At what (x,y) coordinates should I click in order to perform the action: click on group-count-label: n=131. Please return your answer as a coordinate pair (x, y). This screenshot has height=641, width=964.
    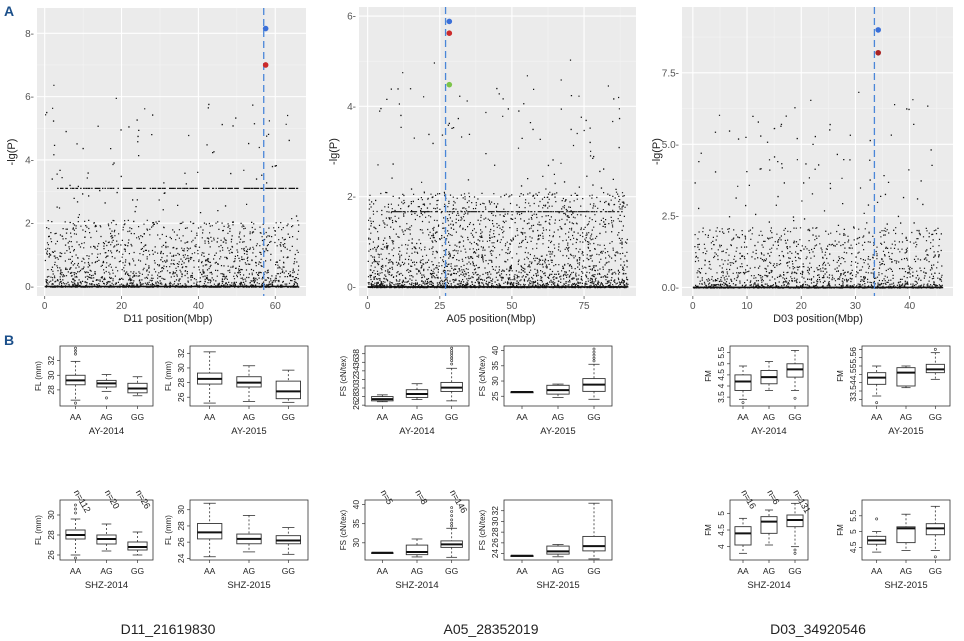
    Looking at the image, I should click on (801, 501).